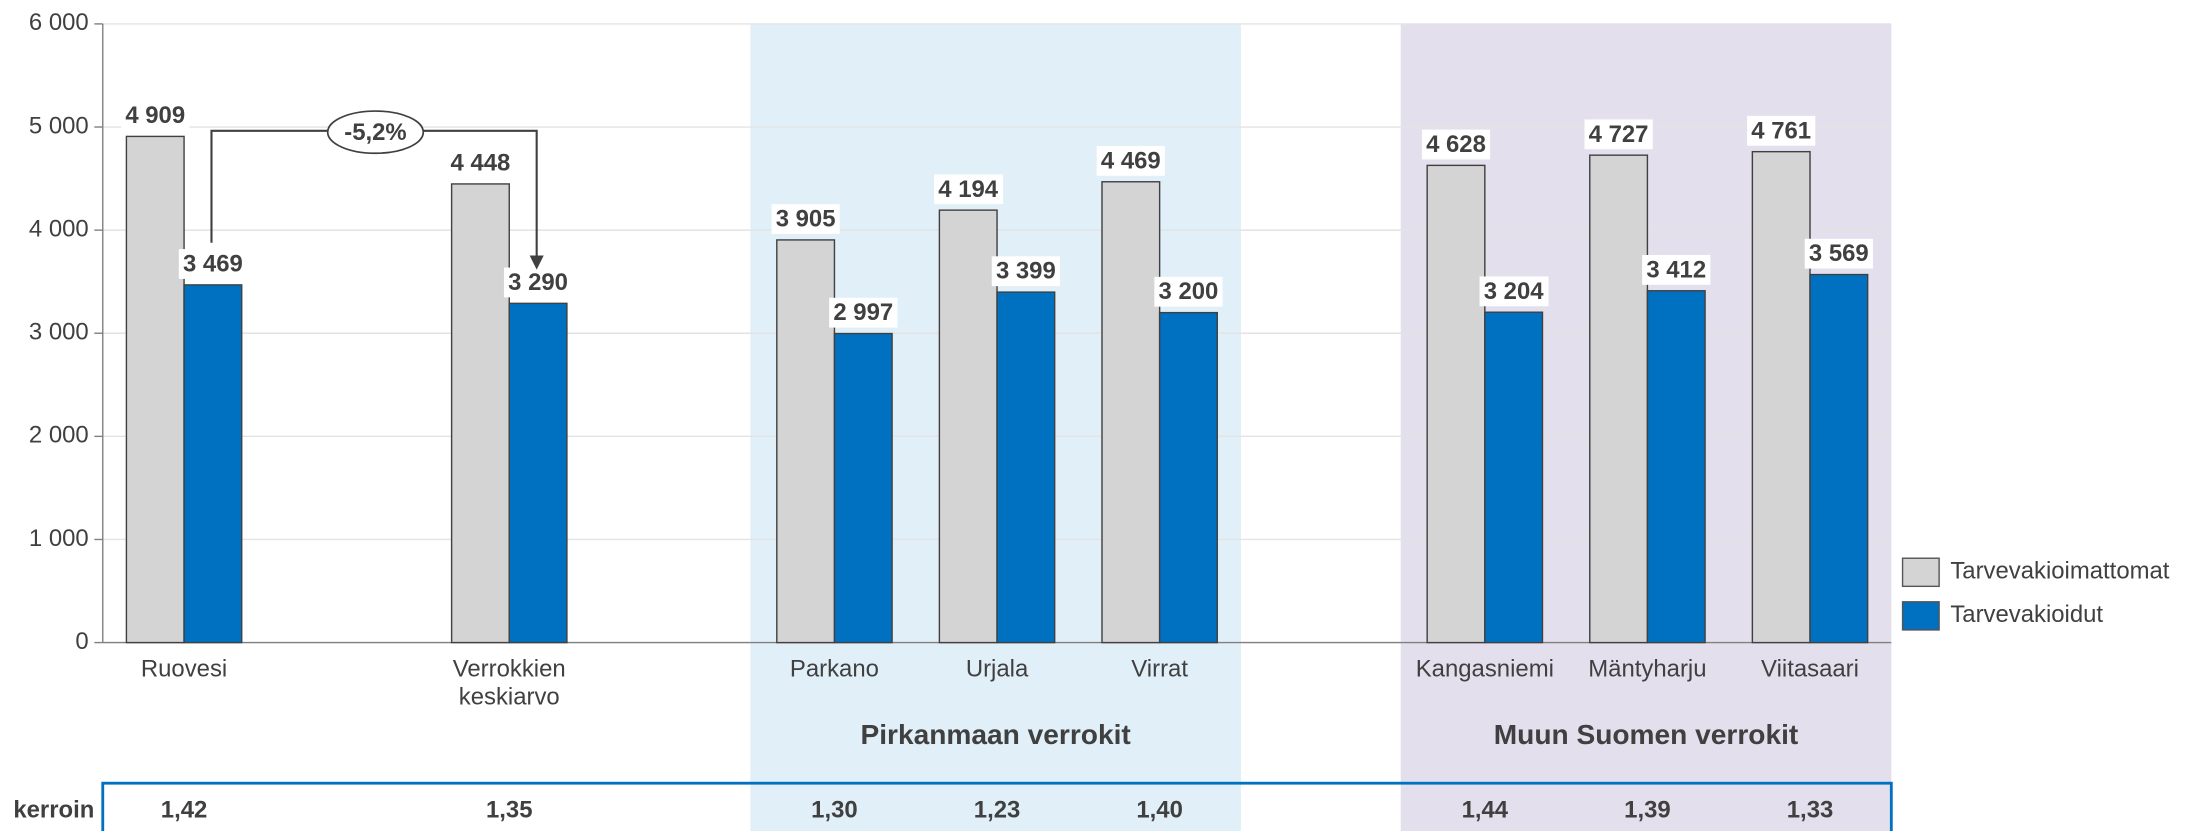 Image resolution: width=2205 pixels, height=831 pixels. I want to click on data-label: 3 399, so click(1026, 271).